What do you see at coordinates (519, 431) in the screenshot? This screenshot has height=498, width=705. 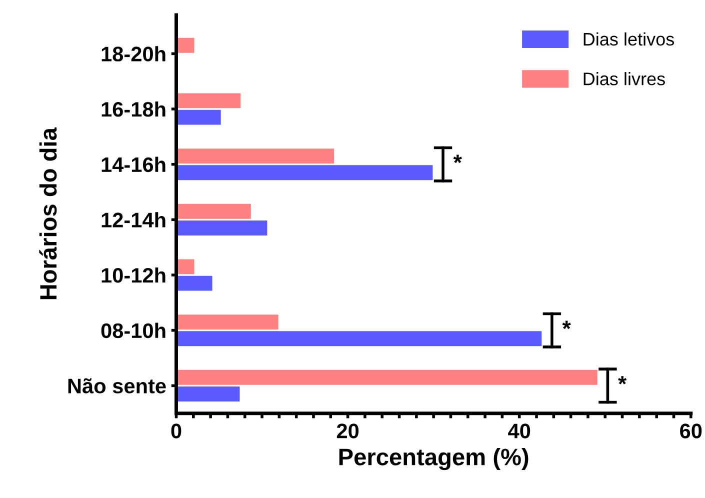 I see `x-tick-label: 40` at bounding box center [519, 431].